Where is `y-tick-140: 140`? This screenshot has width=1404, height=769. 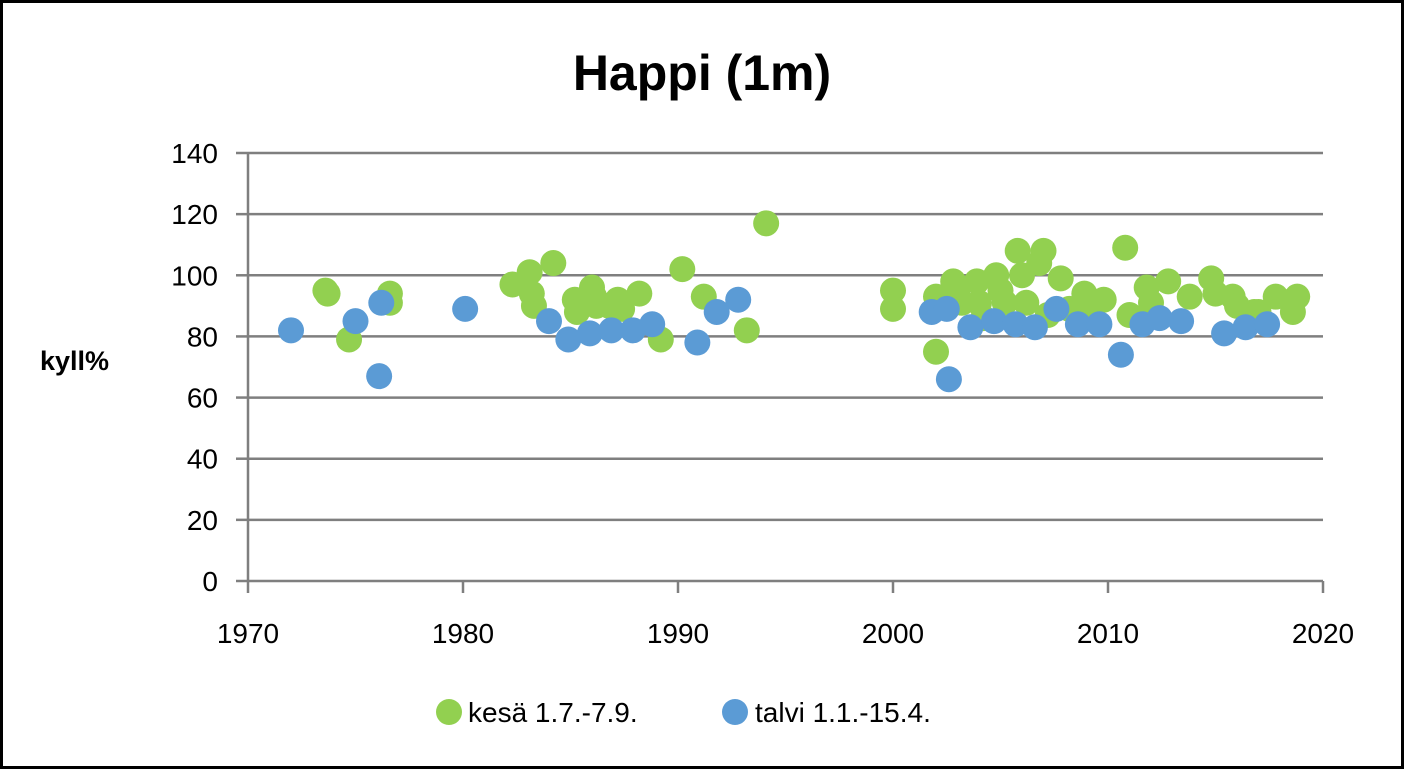
y-tick-140: 140 is located at coordinates (194, 153).